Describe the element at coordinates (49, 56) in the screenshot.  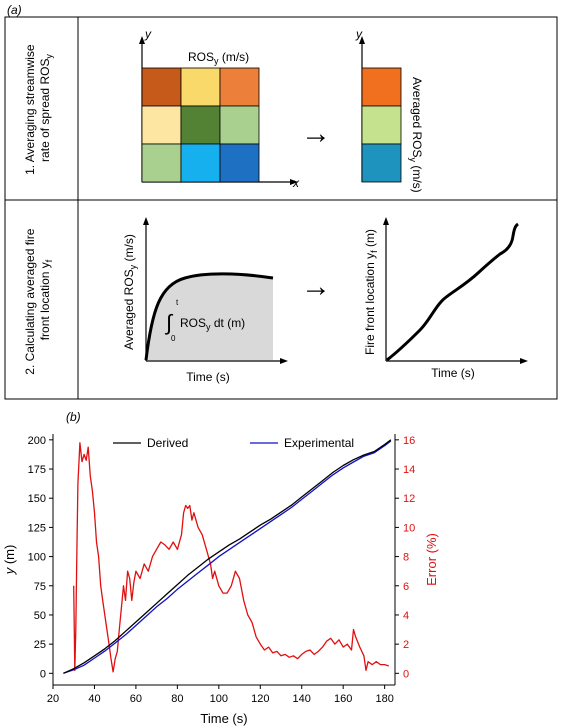
I see `row1-step-sub: y` at that location.